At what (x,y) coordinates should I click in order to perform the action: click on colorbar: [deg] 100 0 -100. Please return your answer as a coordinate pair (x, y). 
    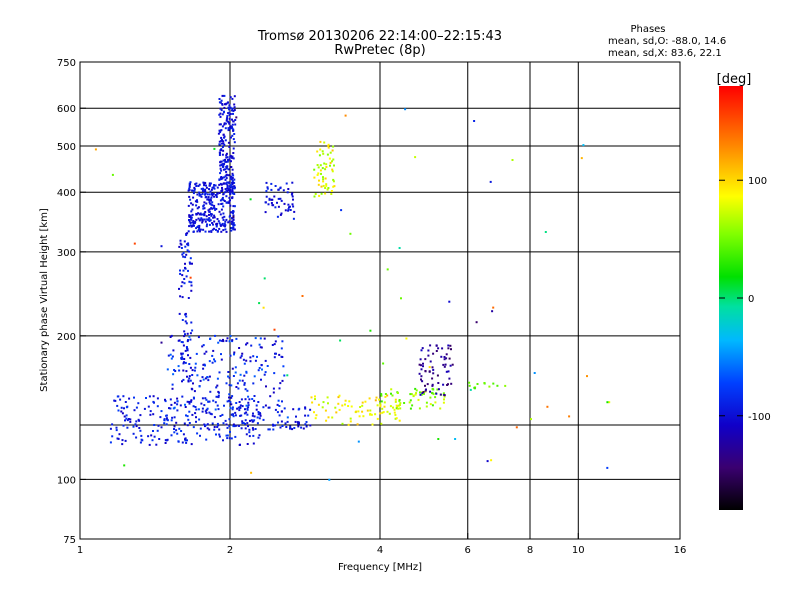
    Looking at the image, I should click on (744, 291).